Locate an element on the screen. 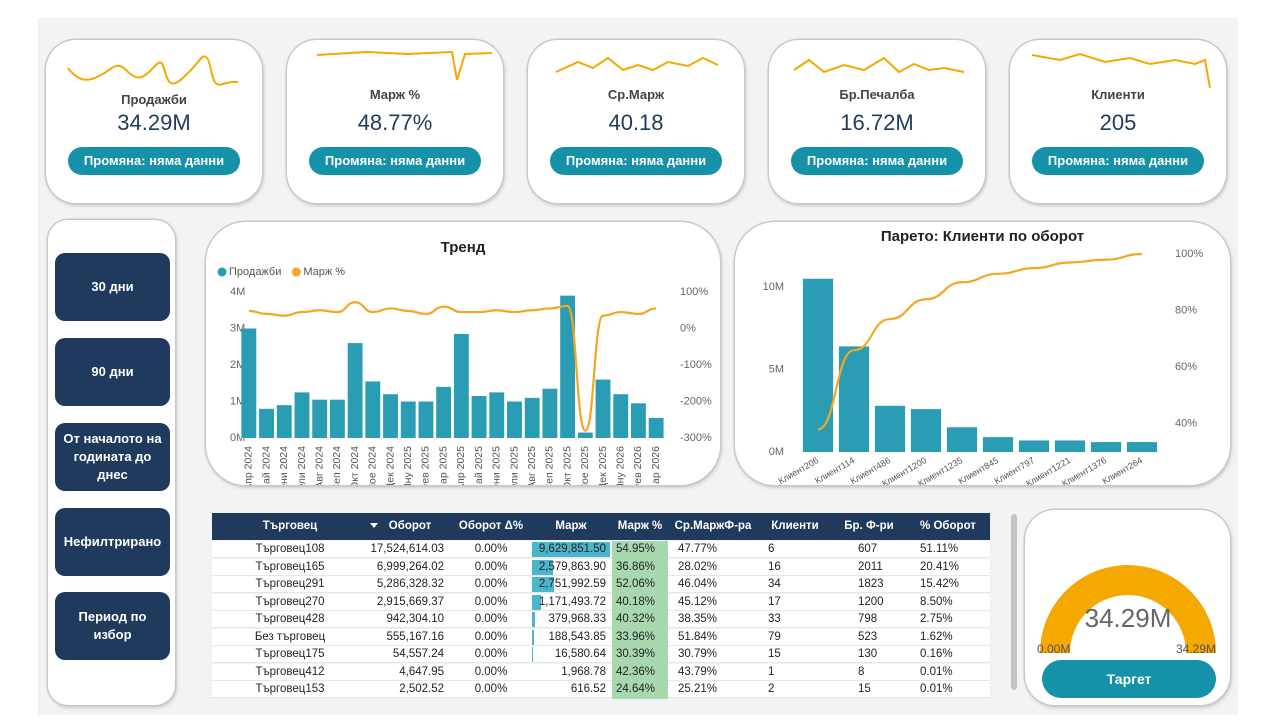 This screenshot has height=720, width=1280. table-cell: 15 is located at coordinates (774, 654).